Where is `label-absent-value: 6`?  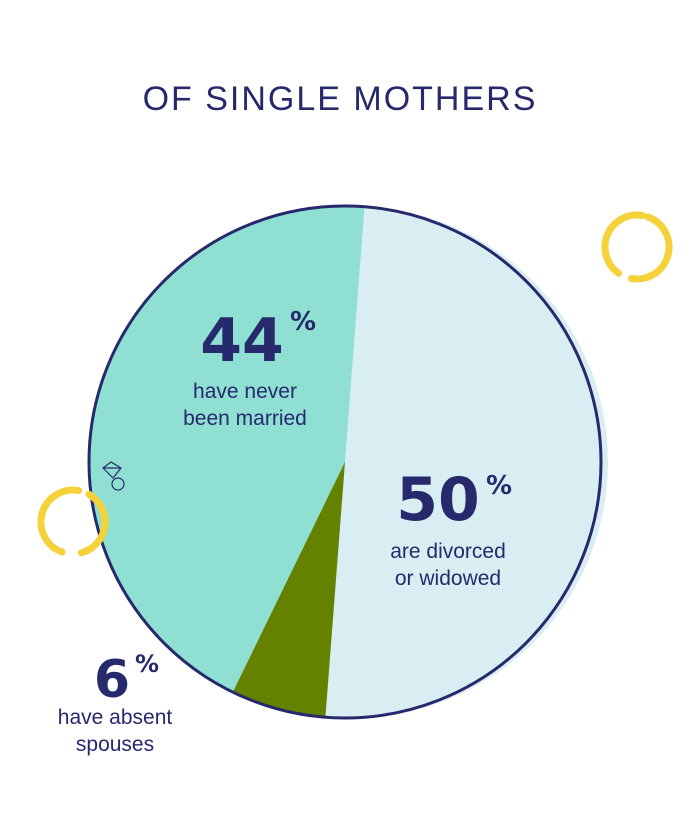 label-absent-value: 6 is located at coordinates (112, 680).